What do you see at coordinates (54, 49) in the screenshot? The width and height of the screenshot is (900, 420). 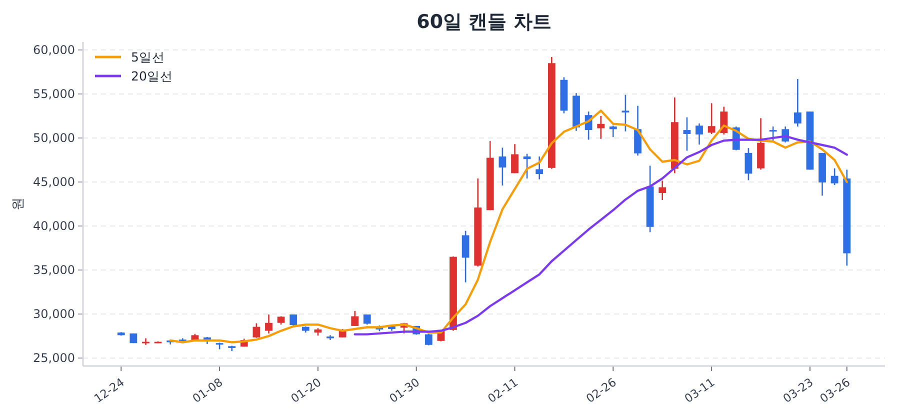 I see `y-tick-label: 60,000` at bounding box center [54, 49].